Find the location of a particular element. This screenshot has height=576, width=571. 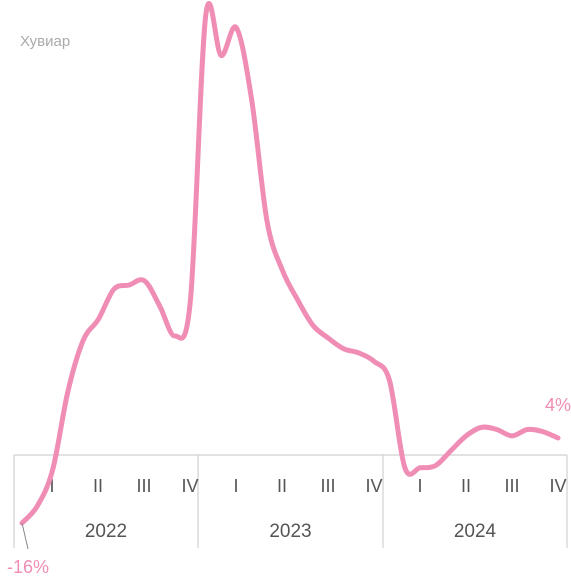

year-label: 2023 is located at coordinates (290, 531).